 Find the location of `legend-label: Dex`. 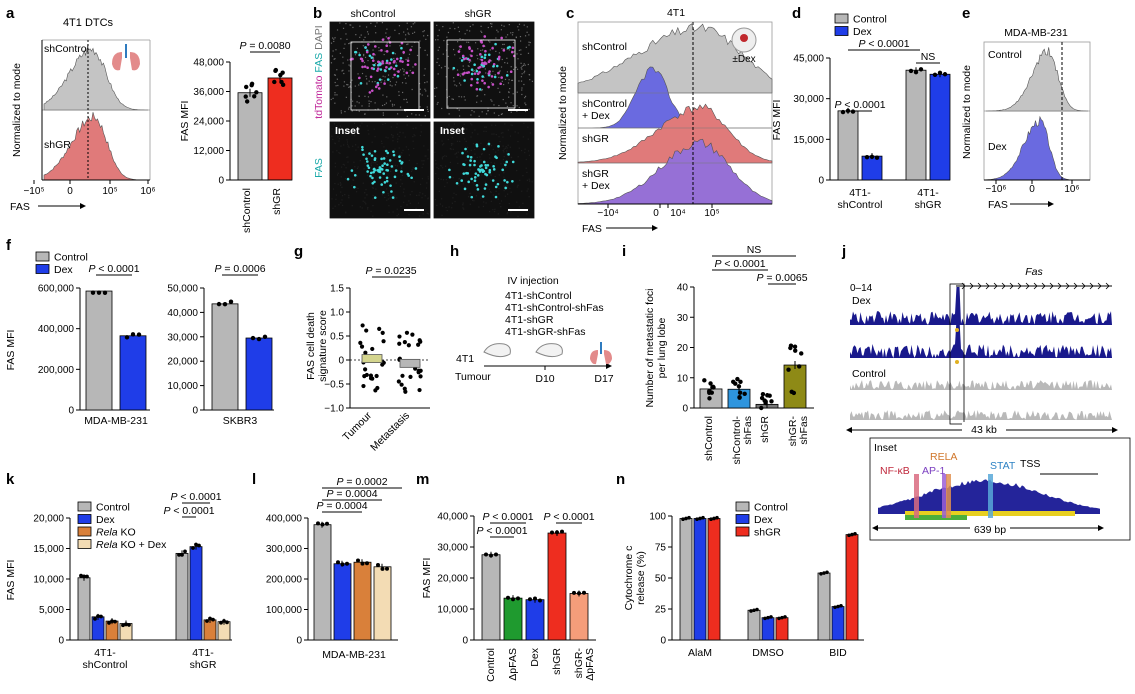

legend-label: Dex is located at coordinates (63, 270).